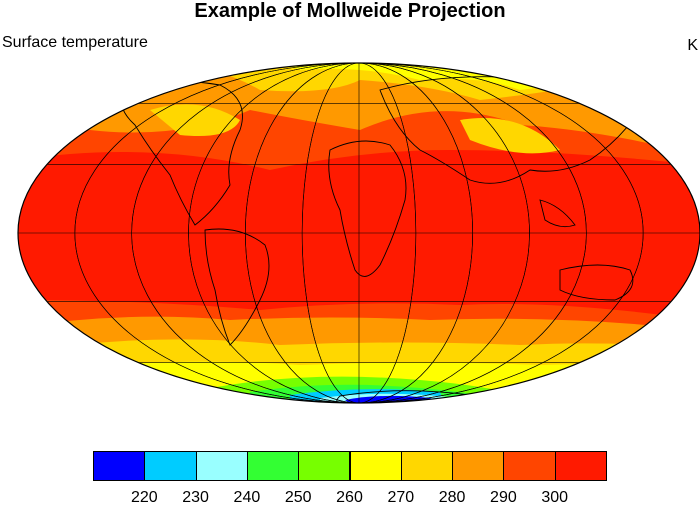  I want to click on colorbar-tick-label: 240, so click(247, 497).